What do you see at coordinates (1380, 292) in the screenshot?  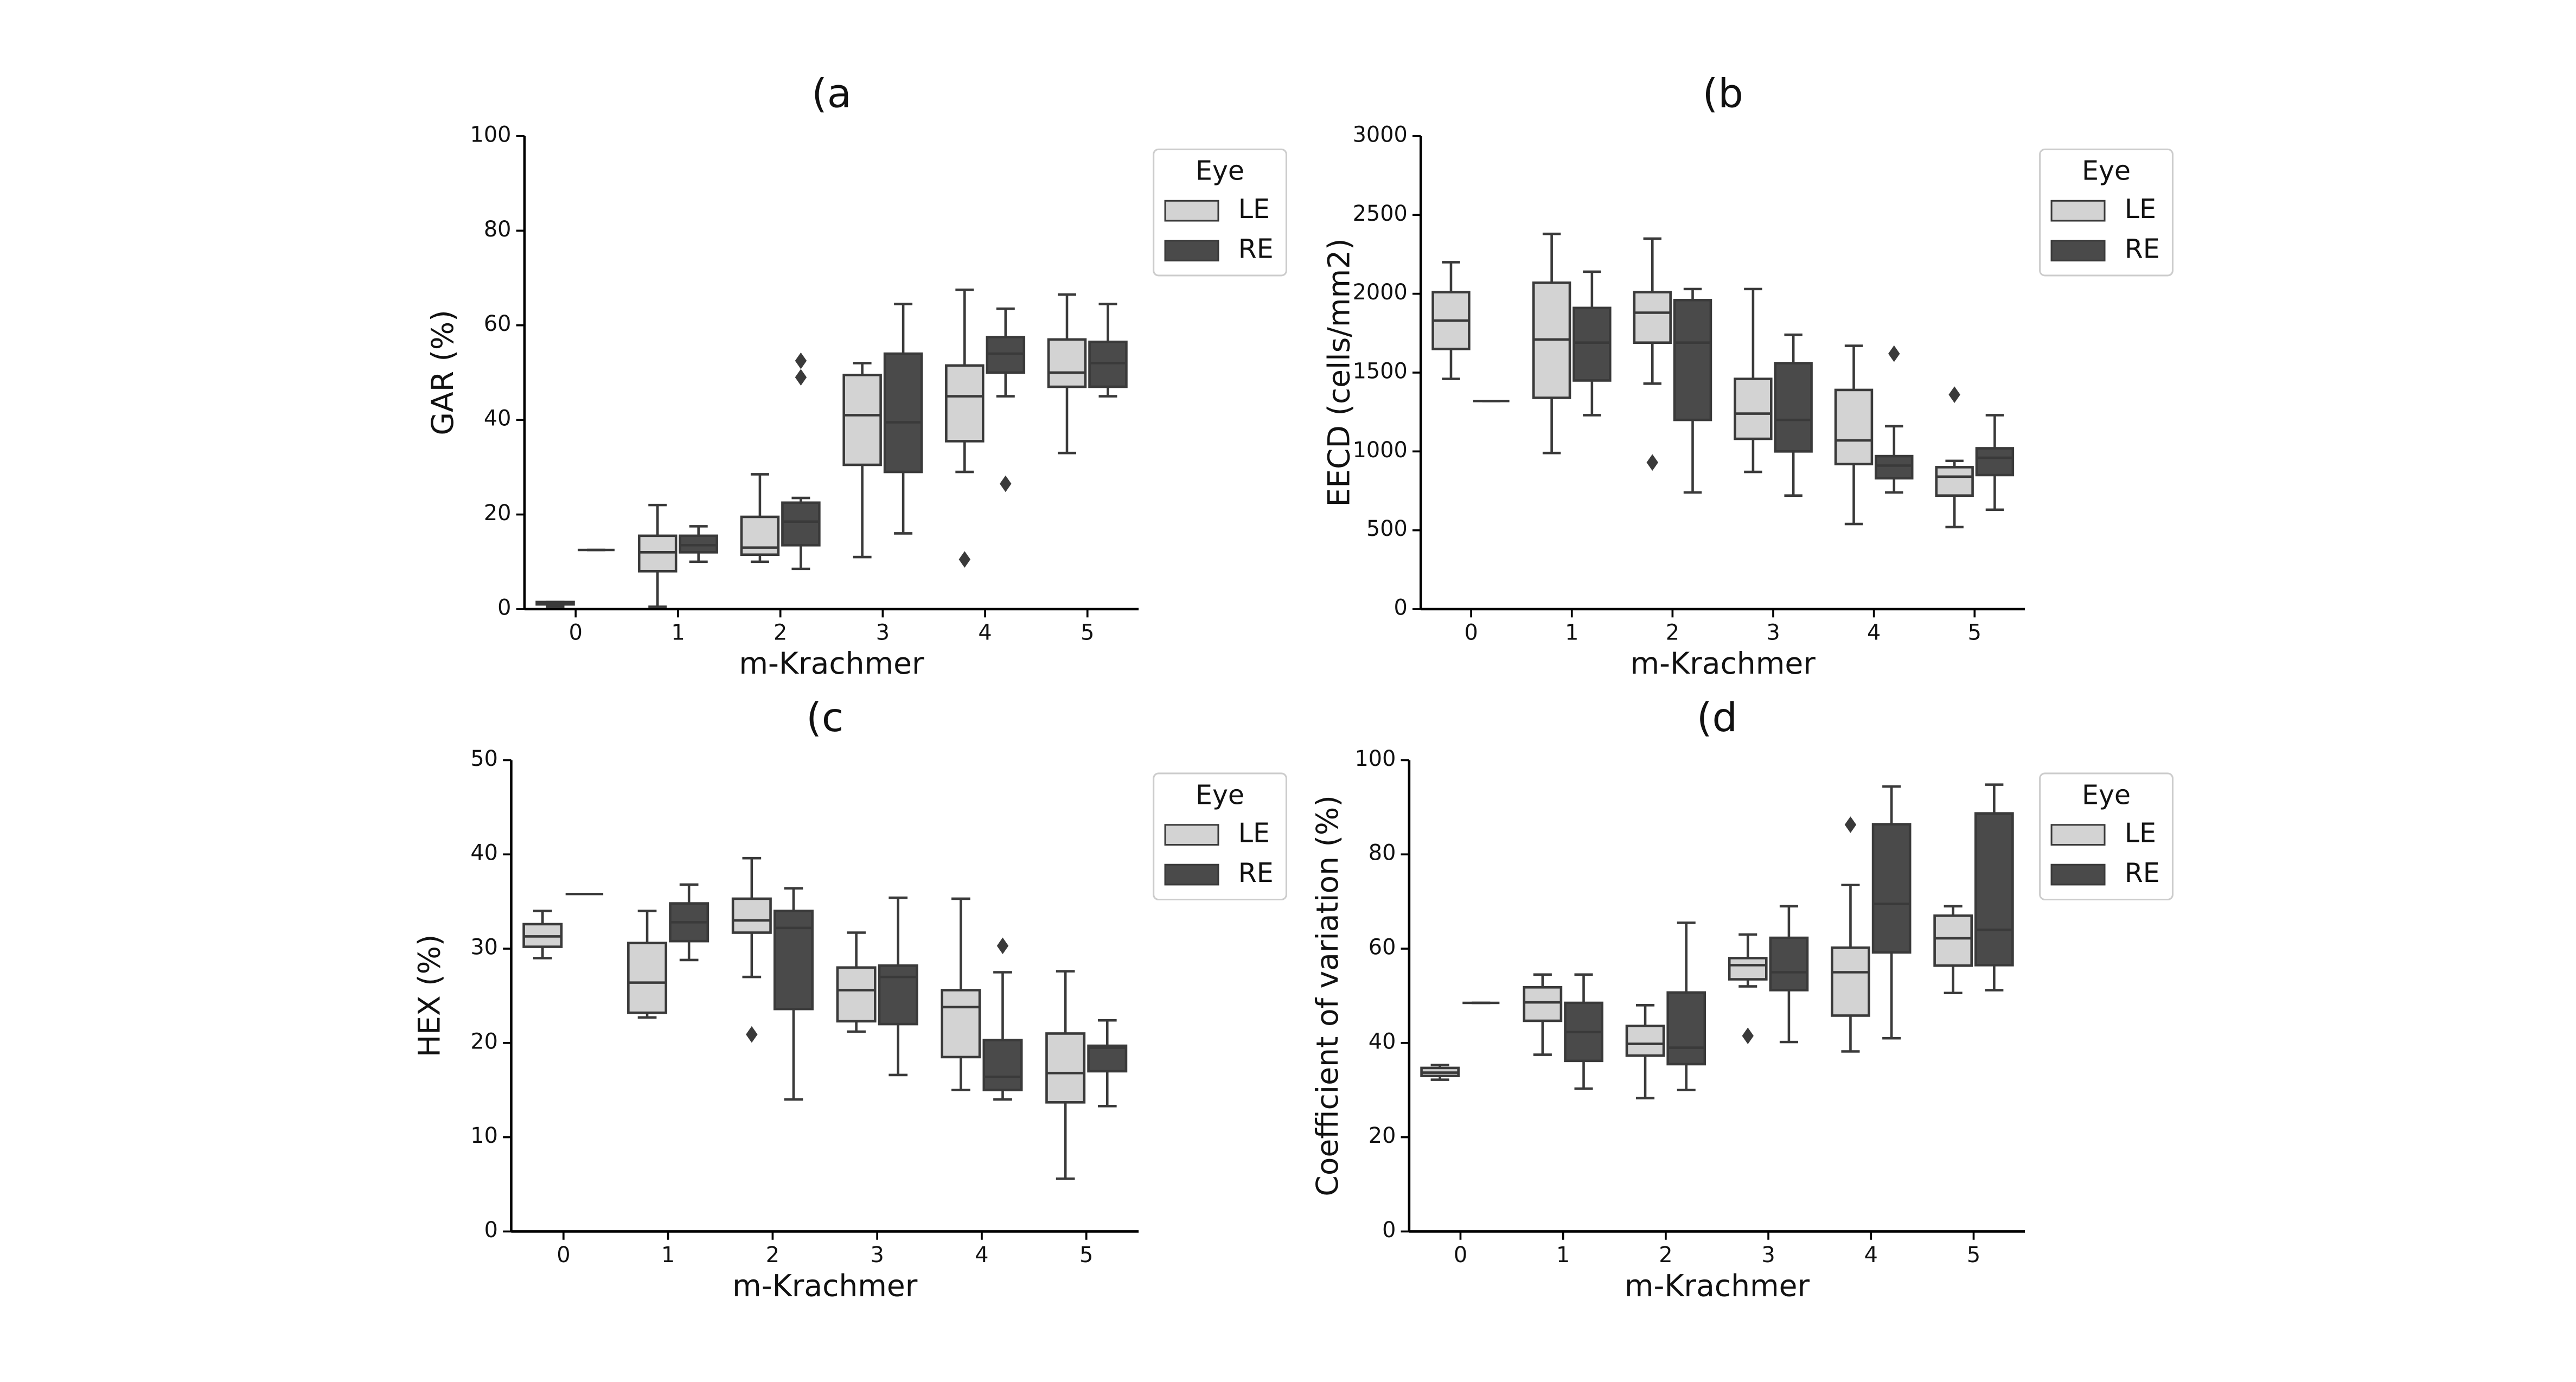 I see `y-tick-label: 2000` at bounding box center [1380, 292].